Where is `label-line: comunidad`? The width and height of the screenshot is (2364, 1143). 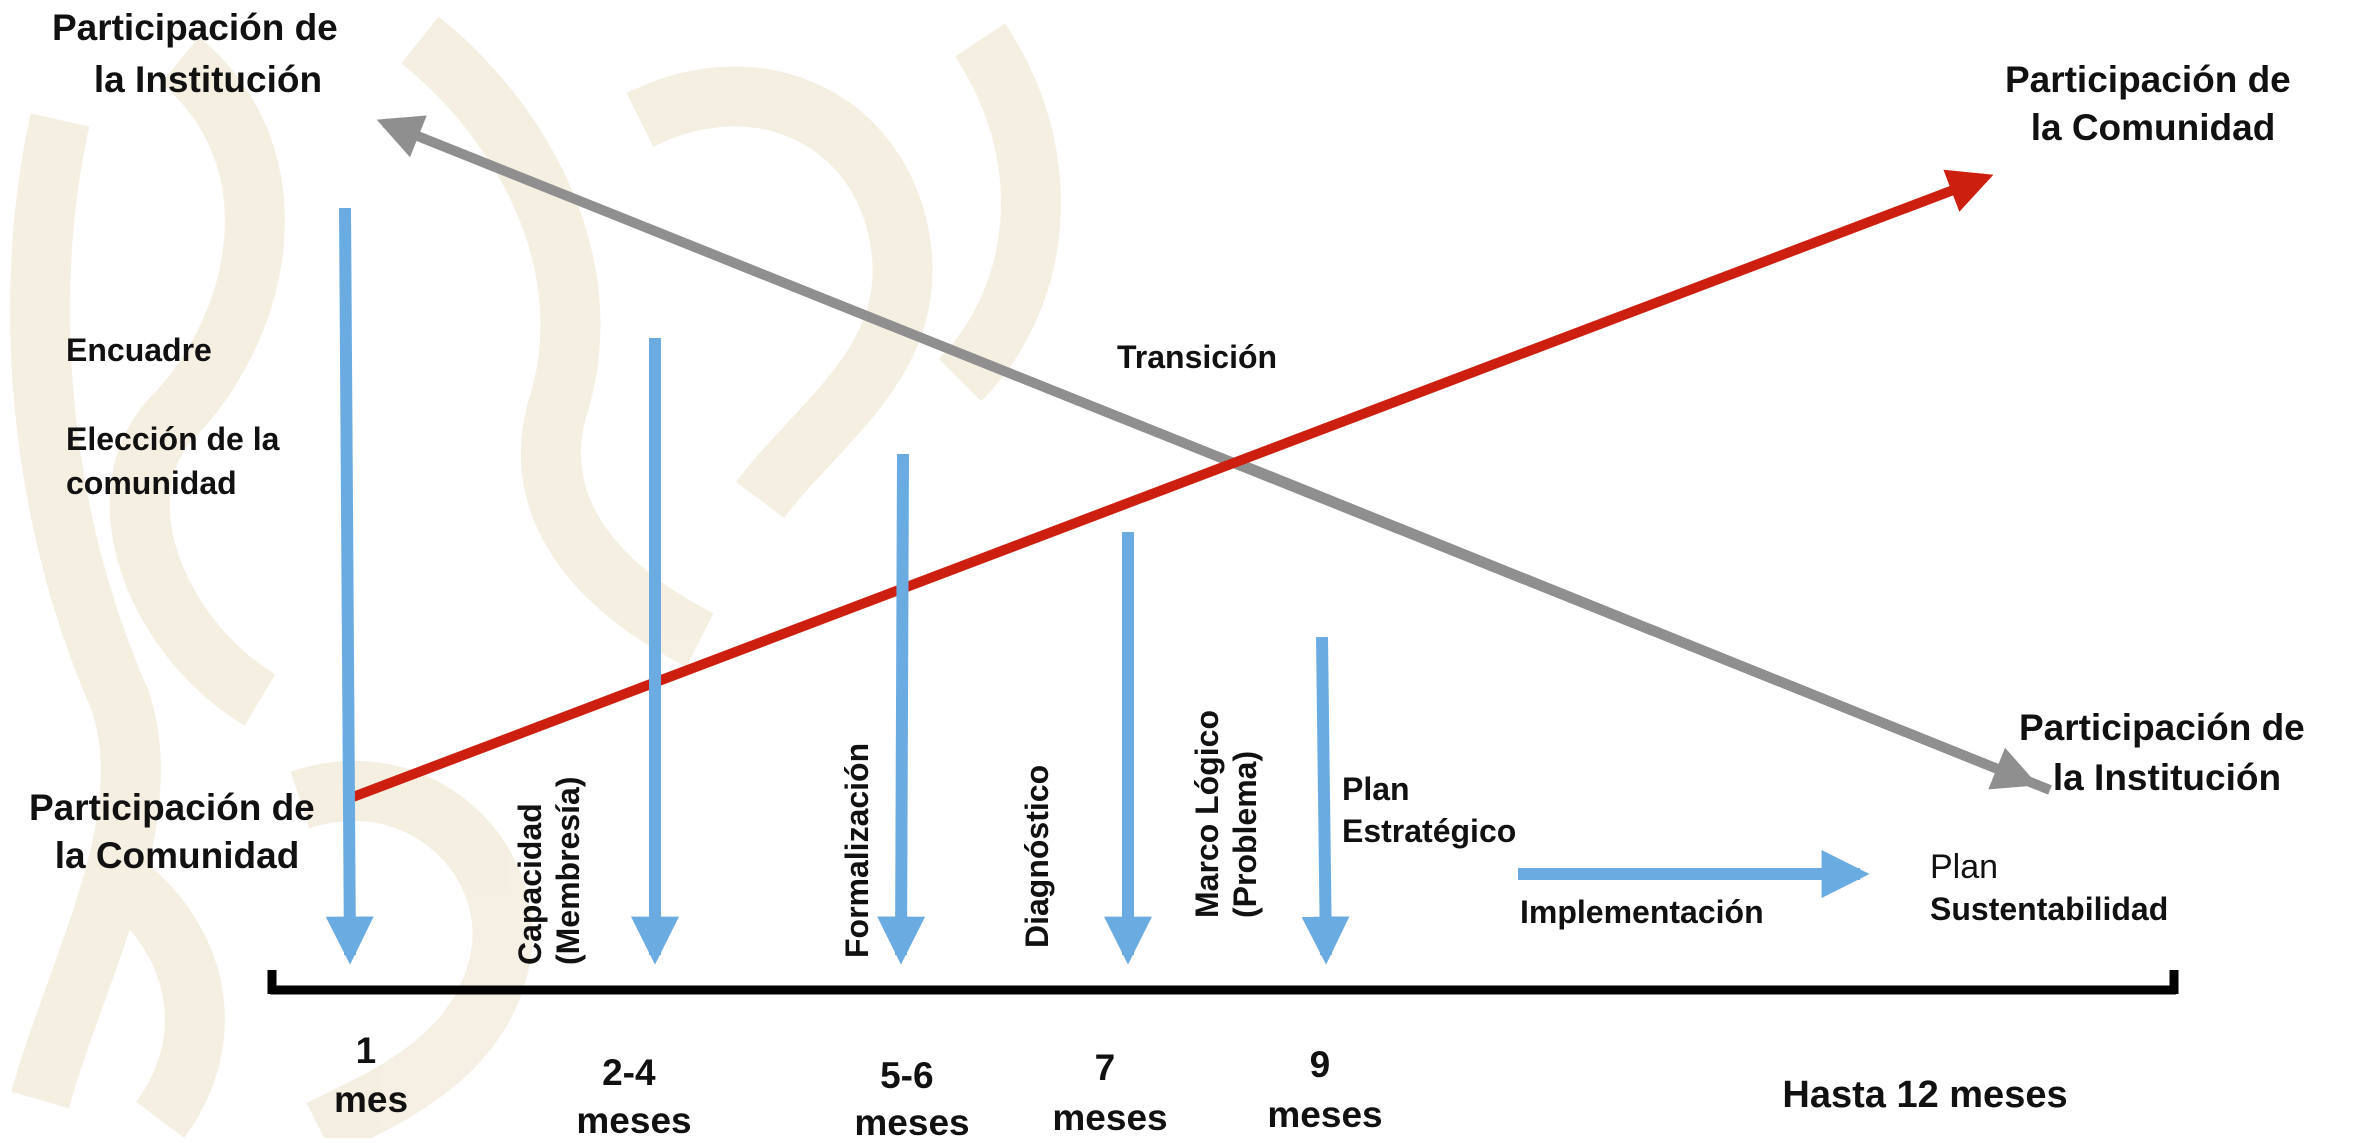
label-line: comunidad is located at coordinates (151, 483).